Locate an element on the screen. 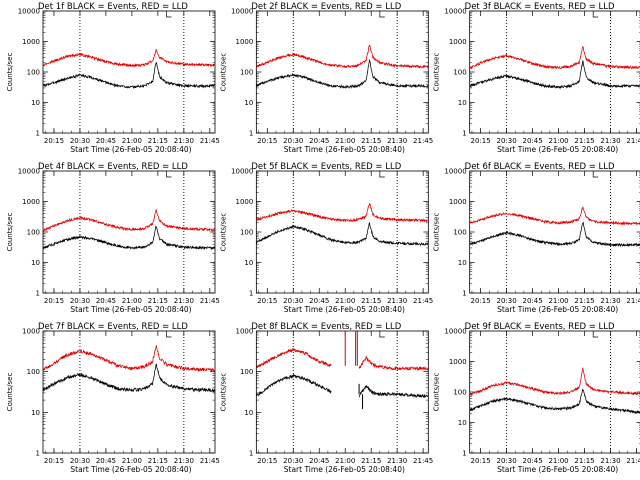 The image size is (640, 480). interval-bracket is located at coordinates (382, 14).